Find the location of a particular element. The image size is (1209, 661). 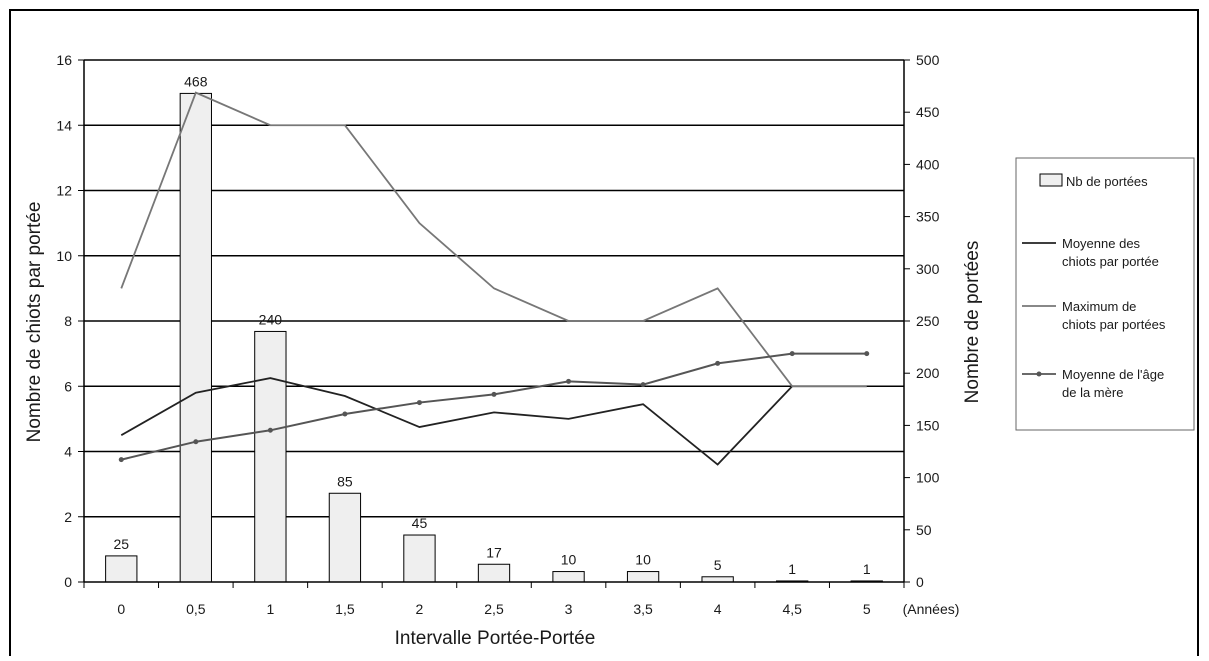

x-tick-label: 0 is located at coordinates (121, 609).